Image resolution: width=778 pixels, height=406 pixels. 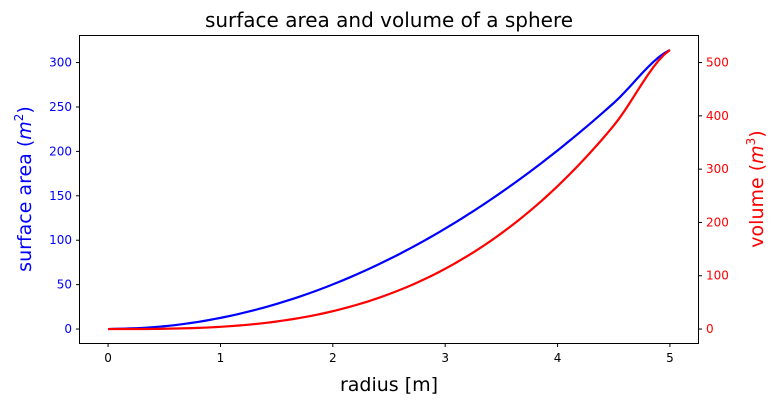 I want to click on right-axis-label-sup: 3, so click(x=751, y=142).